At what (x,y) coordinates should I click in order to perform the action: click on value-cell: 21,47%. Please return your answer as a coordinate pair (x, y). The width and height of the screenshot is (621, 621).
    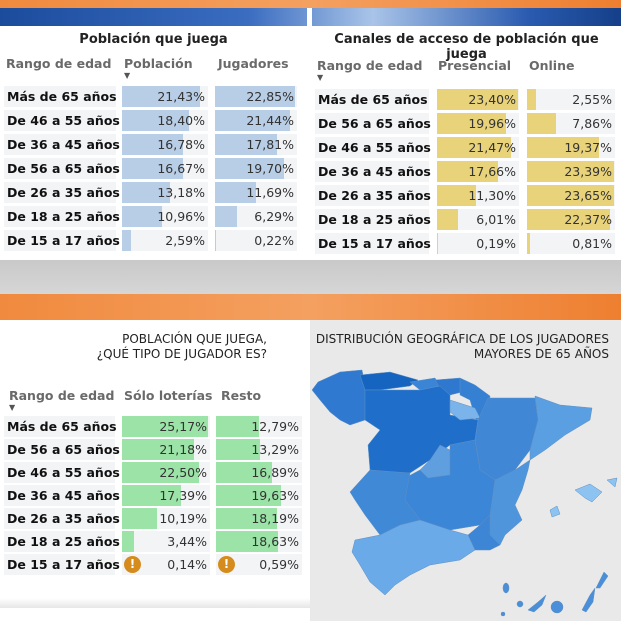
    Looking at the image, I should click on (478, 147).